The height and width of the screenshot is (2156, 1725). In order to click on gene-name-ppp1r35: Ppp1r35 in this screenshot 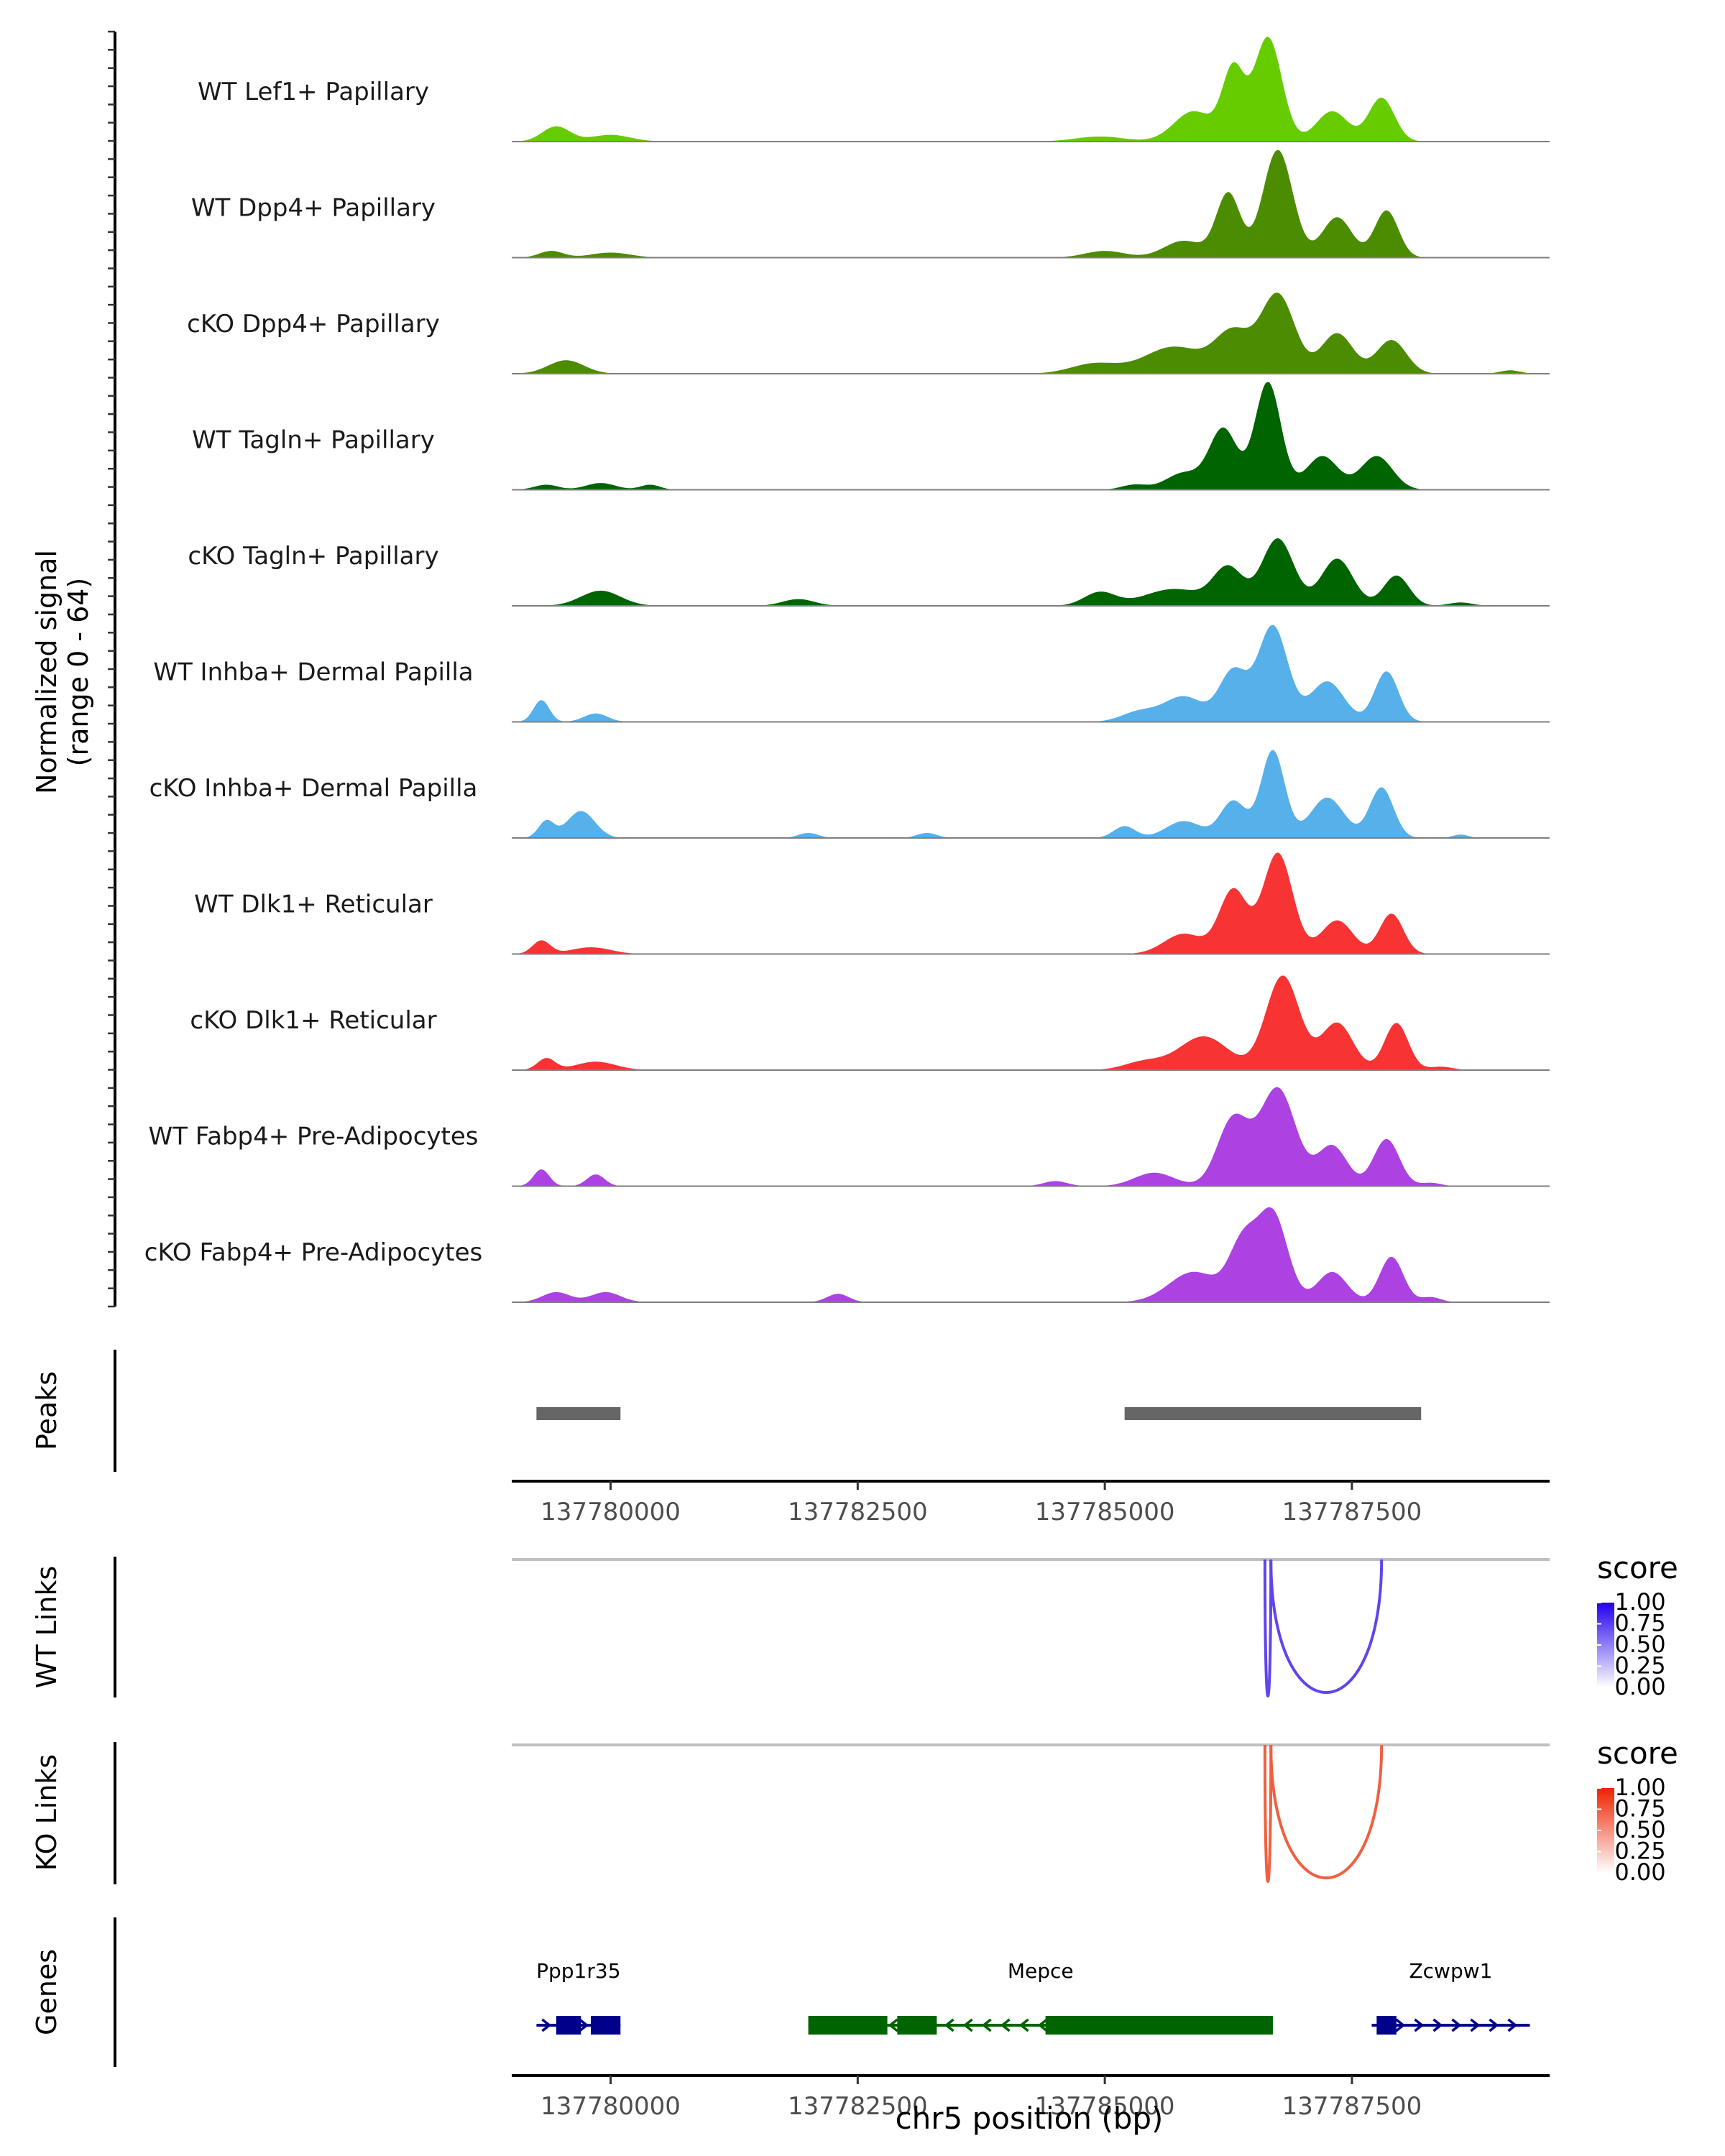, I will do `click(578, 1971)`.